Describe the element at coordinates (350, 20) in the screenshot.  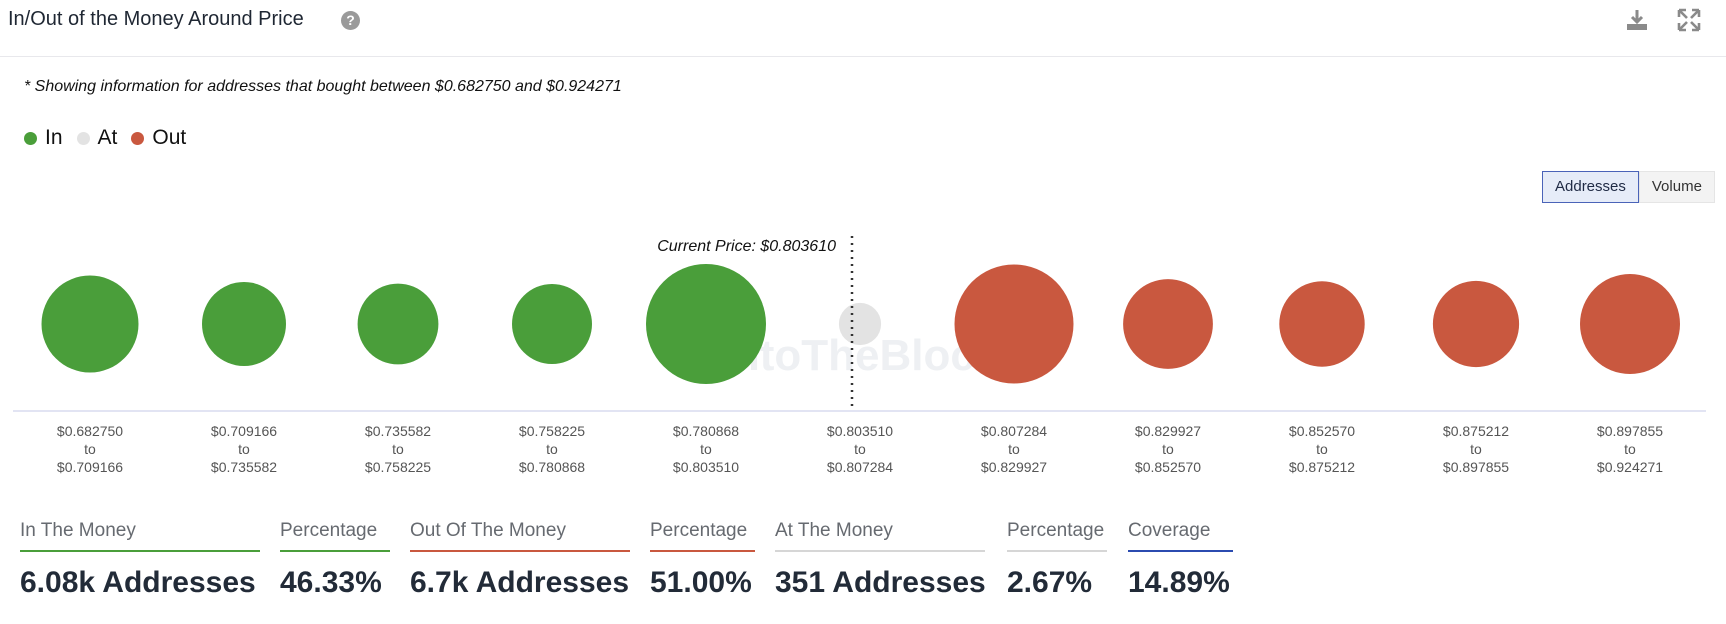
I see `question-circle-icon: ?` at that location.